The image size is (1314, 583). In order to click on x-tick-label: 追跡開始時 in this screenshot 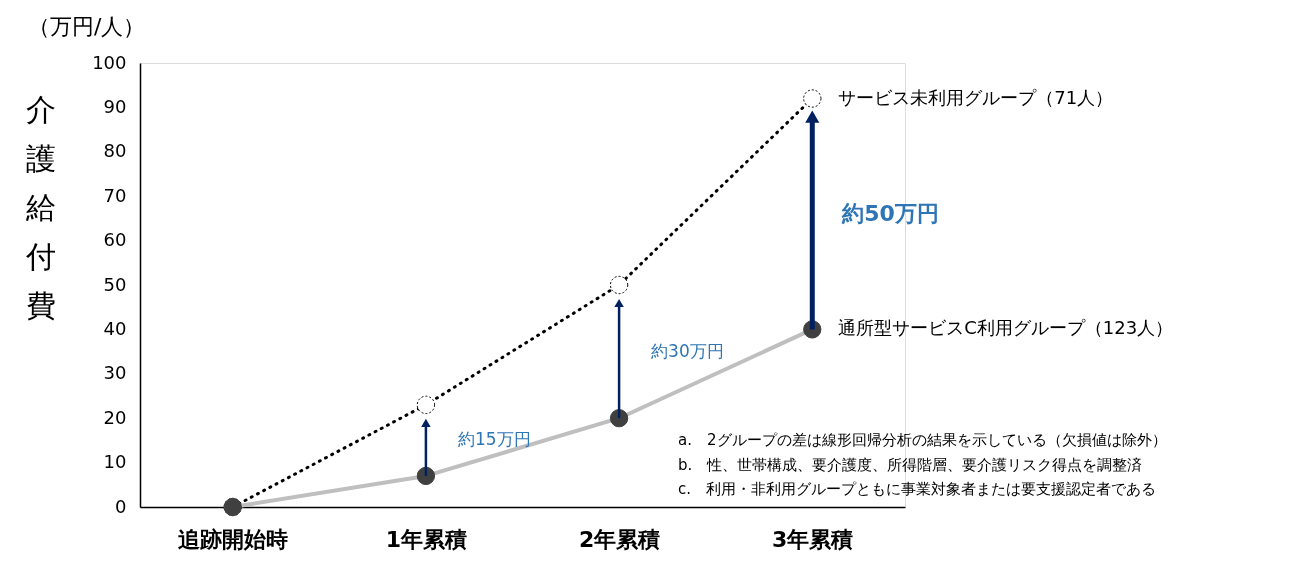, I will do `click(233, 539)`.